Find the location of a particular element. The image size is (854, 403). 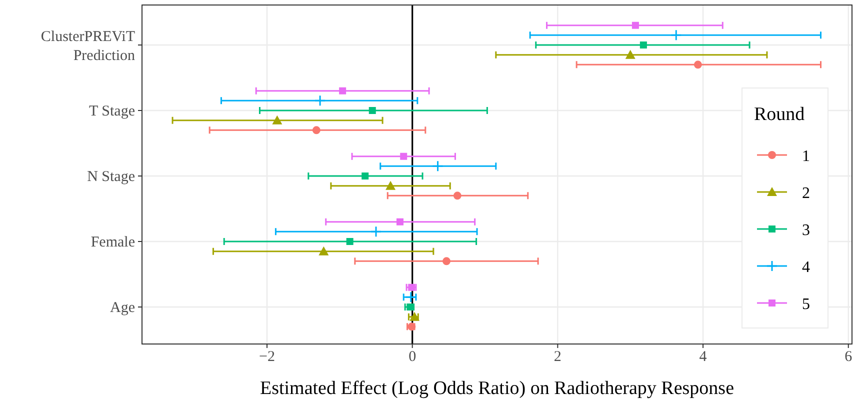

y-tick-label: N Stage is located at coordinates (111, 177).